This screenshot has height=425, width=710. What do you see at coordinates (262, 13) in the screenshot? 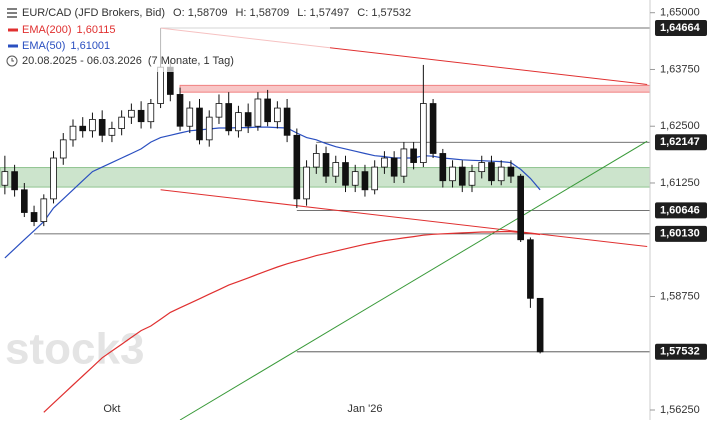
I see `ohlc-info: H: 1,58709` at bounding box center [262, 13].